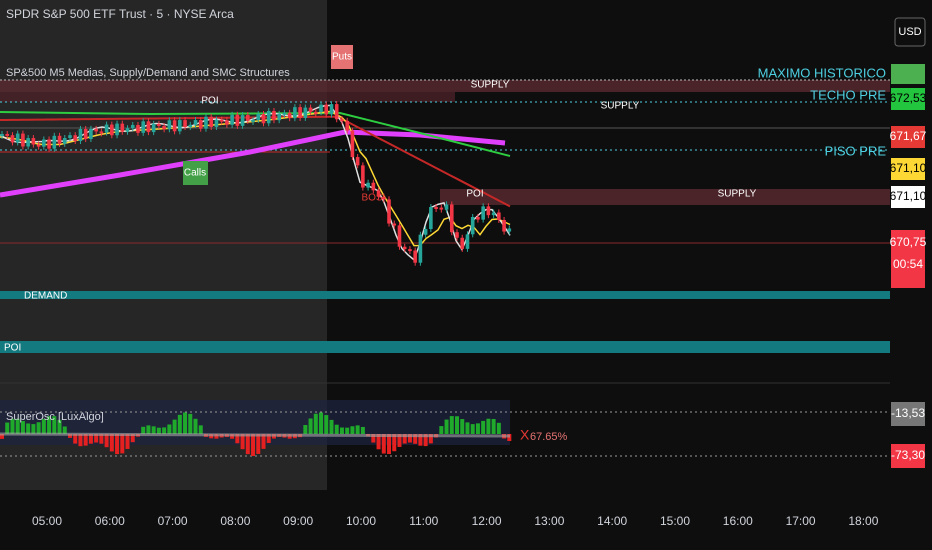 The width and height of the screenshot is (932, 550). I want to click on ma-red, so click(255, 161).